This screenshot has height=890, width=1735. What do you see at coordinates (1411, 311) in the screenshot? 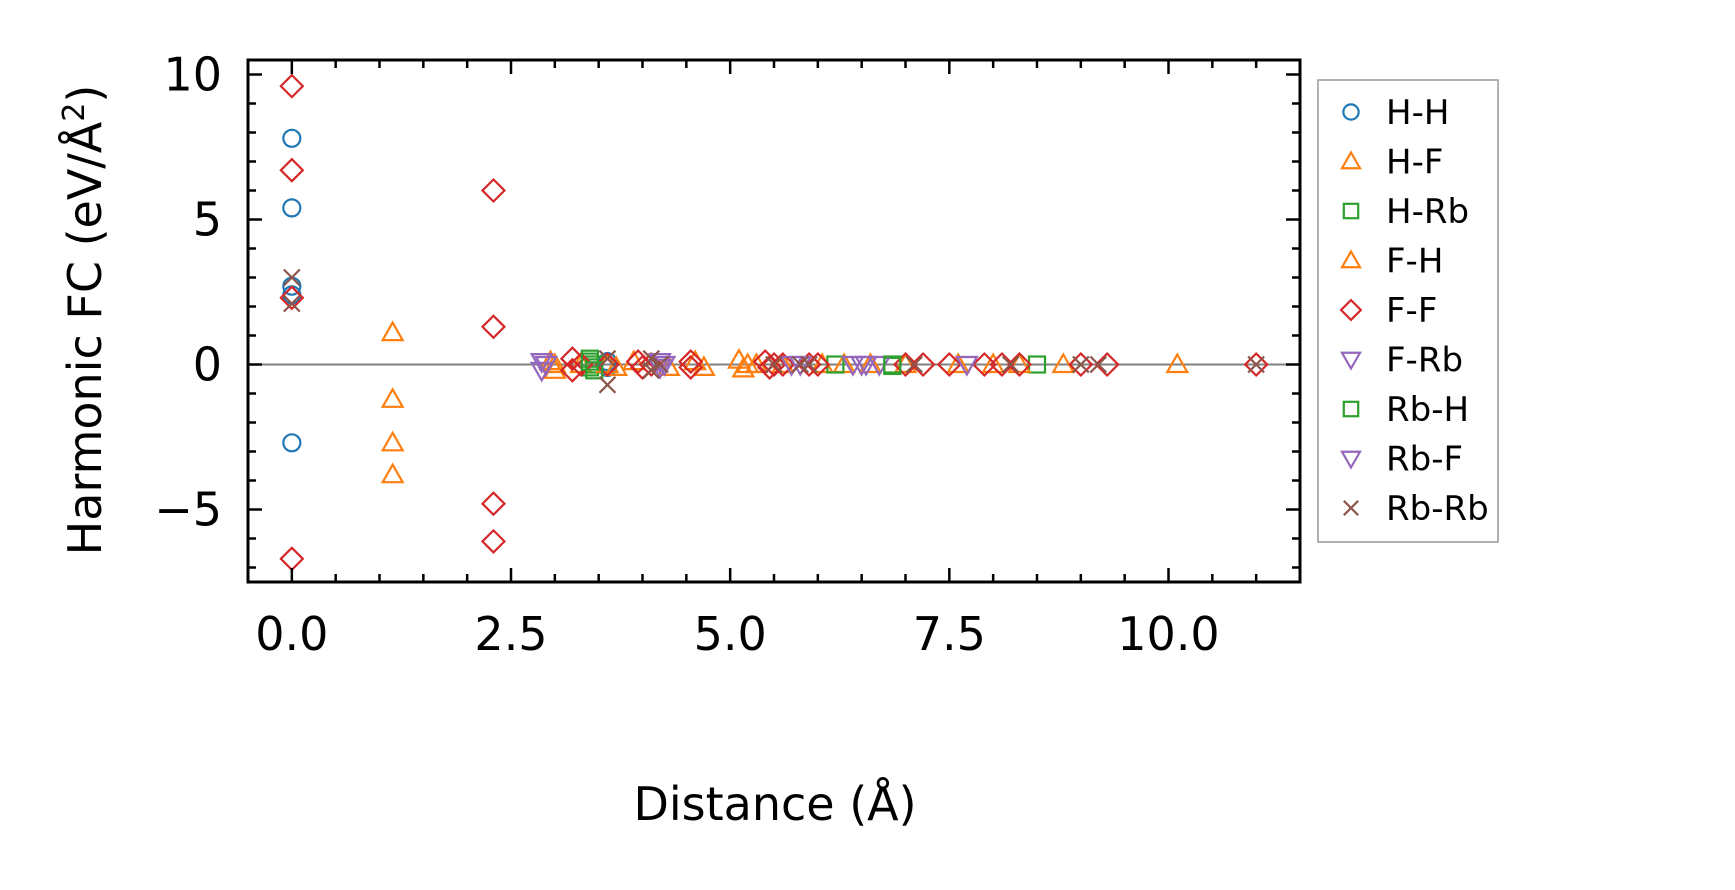
I see `legend-label-f-f: F-F` at bounding box center [1411, 311].